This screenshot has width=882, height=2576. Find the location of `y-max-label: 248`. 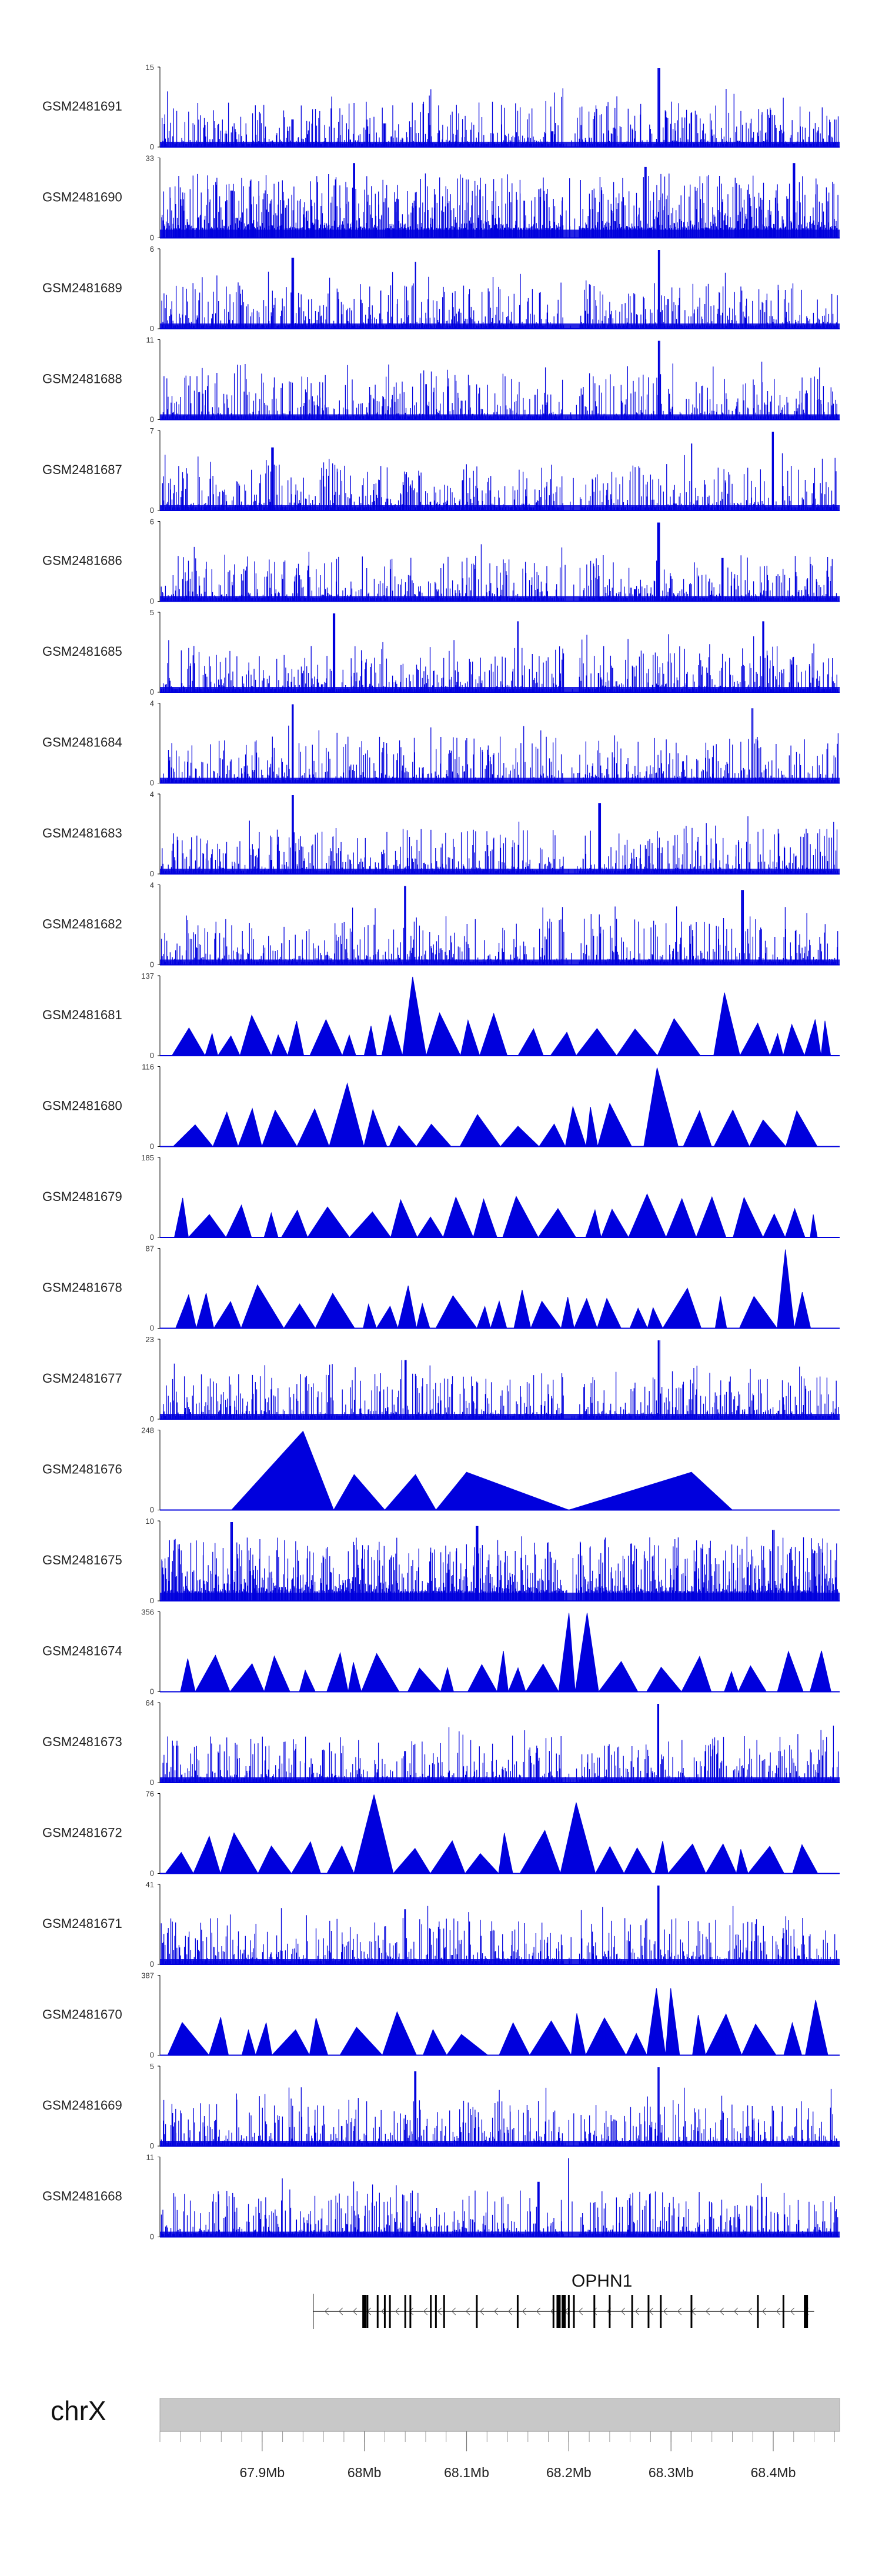

y-max-label: 248 is located at coordinates (147, 1430).